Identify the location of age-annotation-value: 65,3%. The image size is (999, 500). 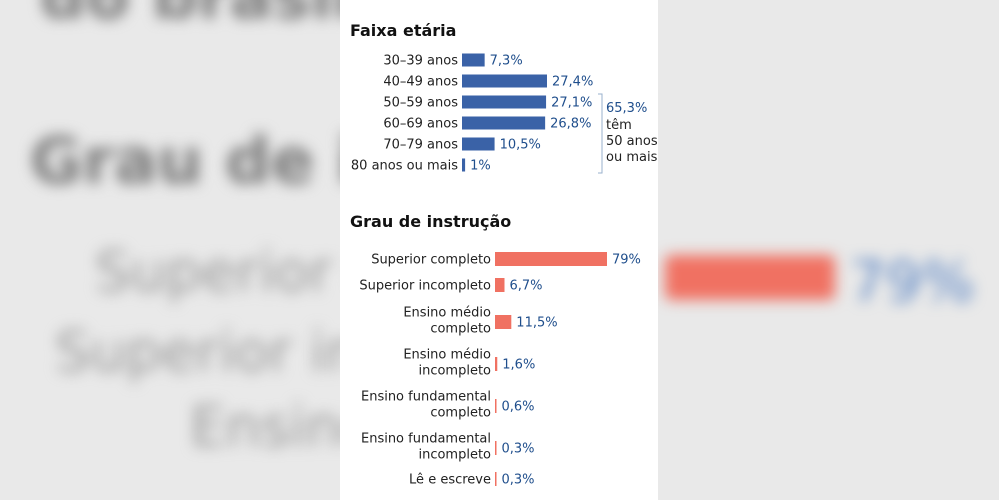
(626, 108).